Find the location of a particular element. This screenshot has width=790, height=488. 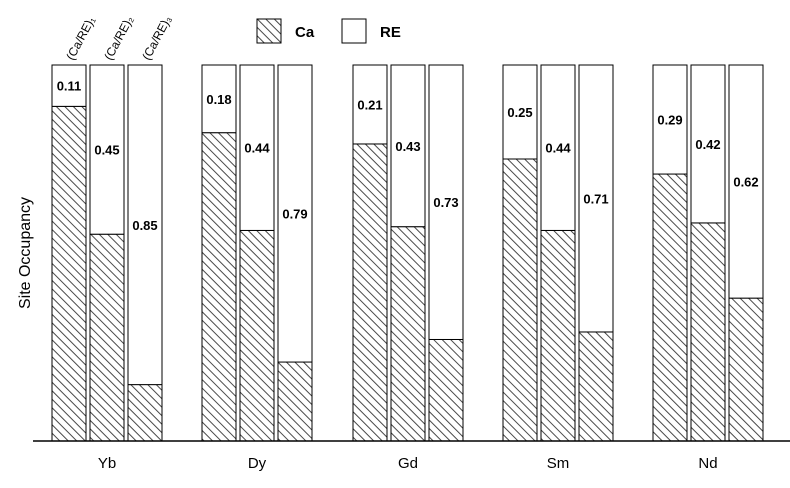

bar-re-sm-site1 is located at coordinates (520, 112).